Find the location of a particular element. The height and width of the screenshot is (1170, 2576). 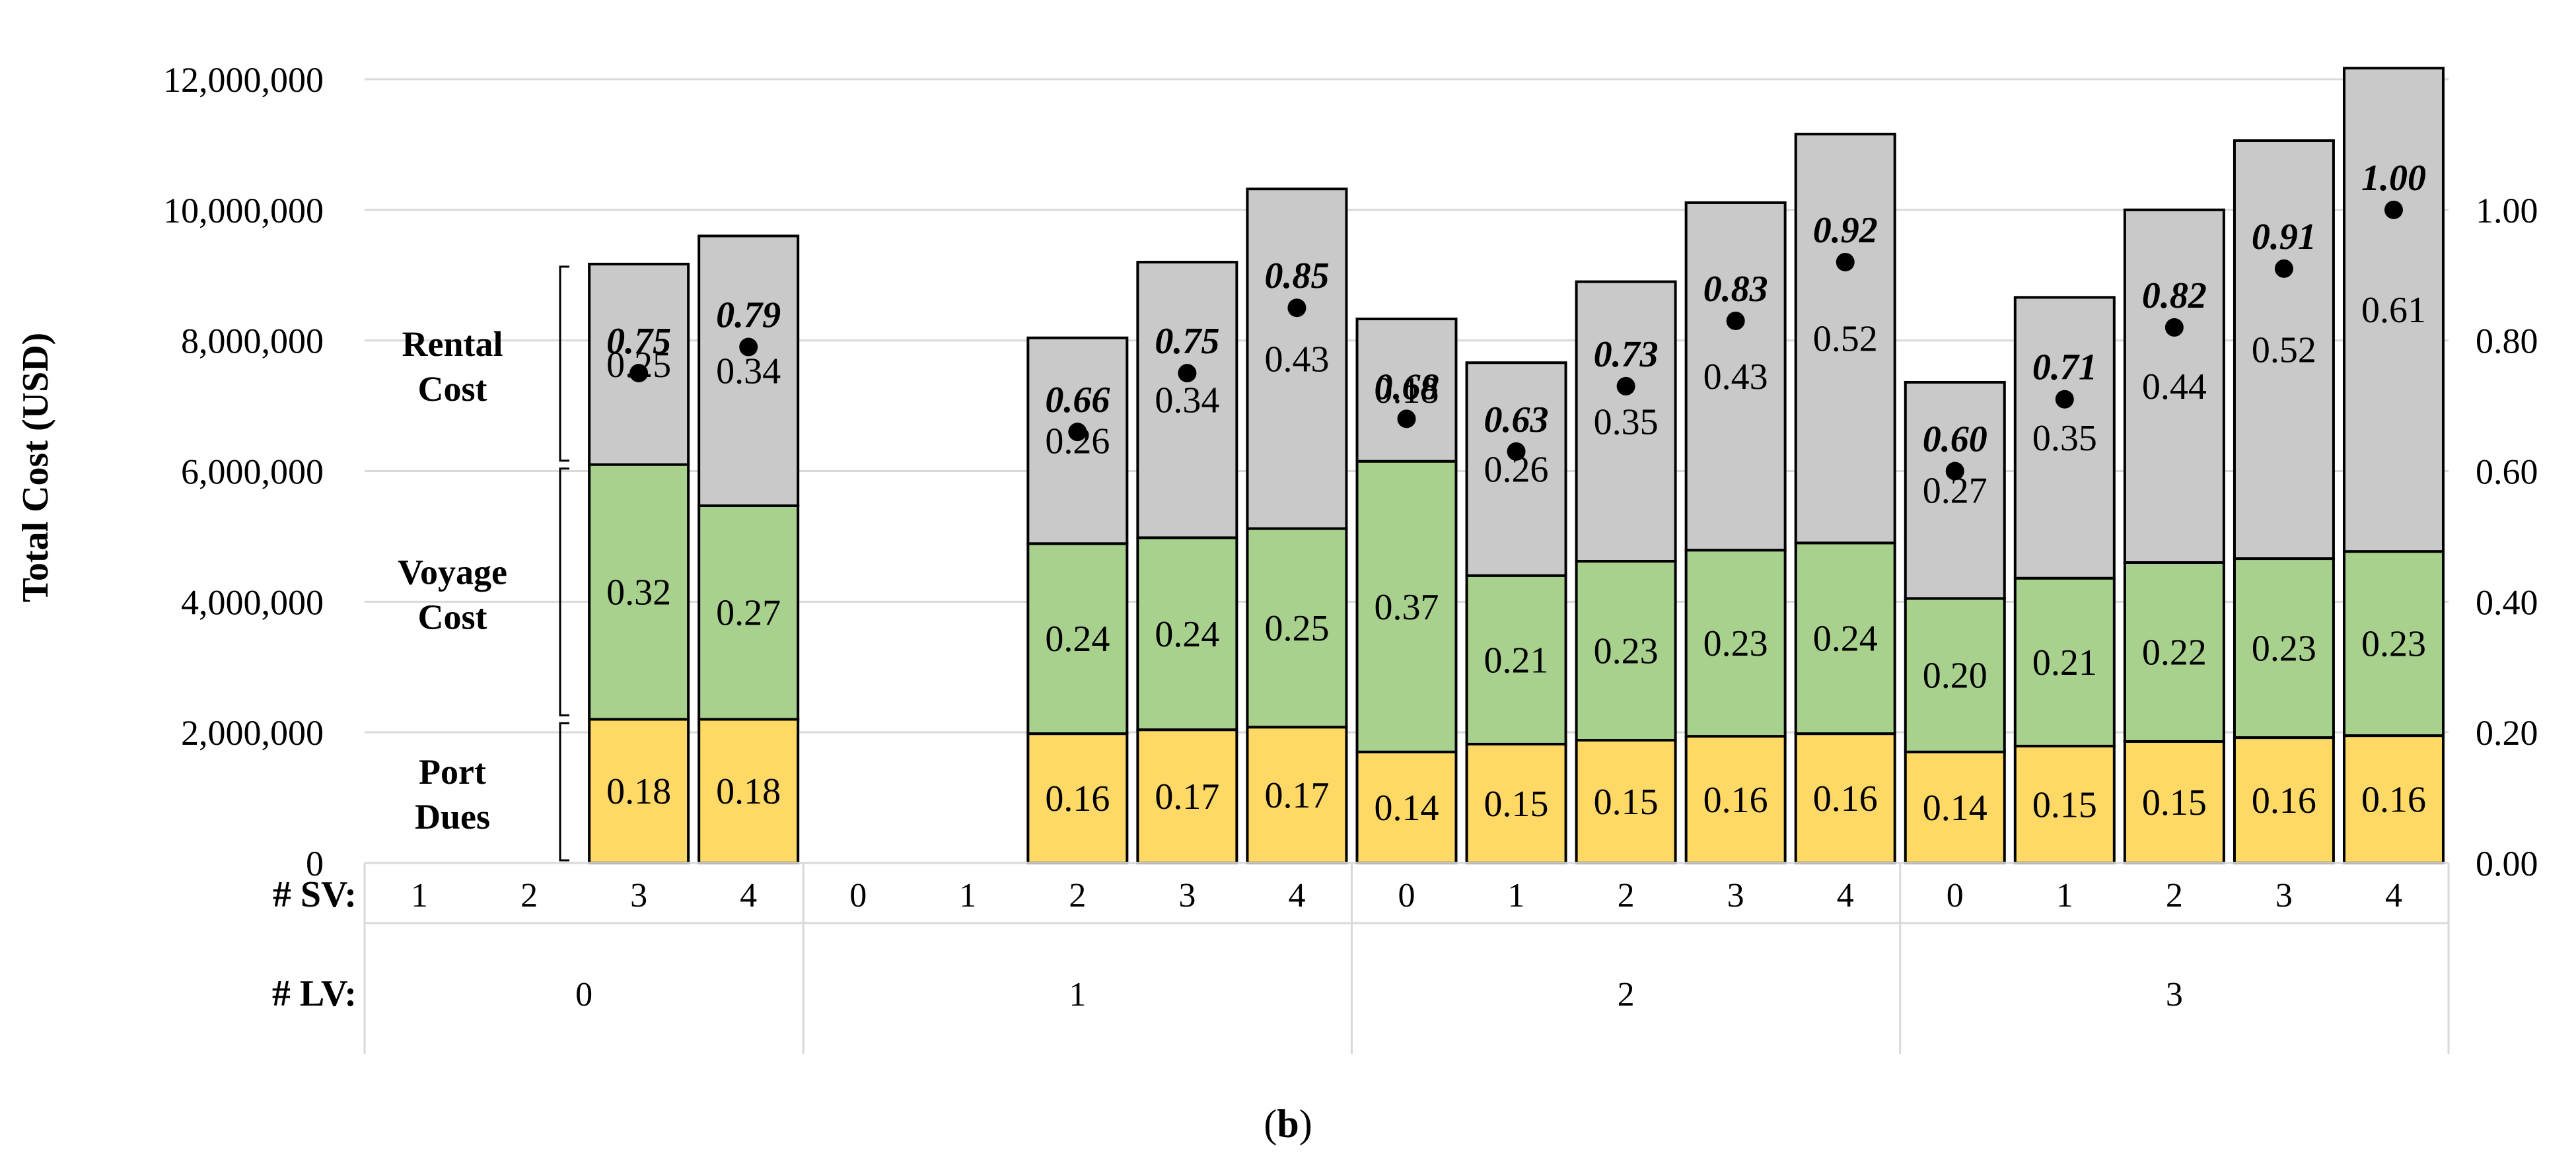

legend-brackets: Rental Cost Voyage Cost Port Dues is located at coordinates (483, 563).